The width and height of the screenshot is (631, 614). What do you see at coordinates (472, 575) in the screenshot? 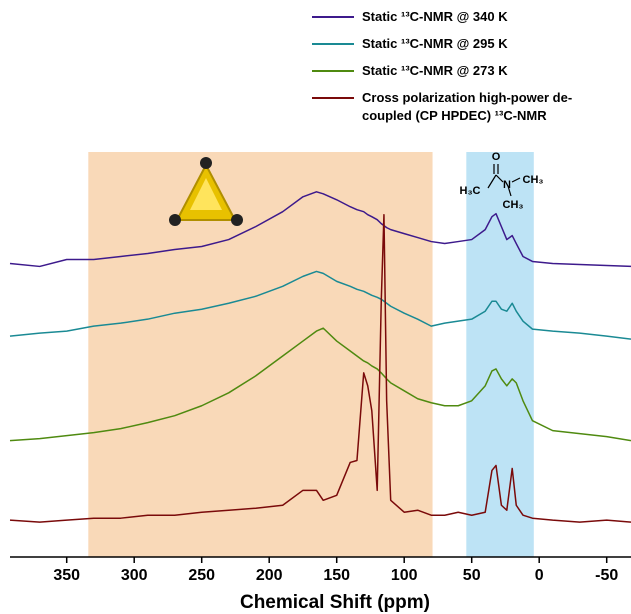
I see `x-tick-label: 50` at bounding box center [472, 575].